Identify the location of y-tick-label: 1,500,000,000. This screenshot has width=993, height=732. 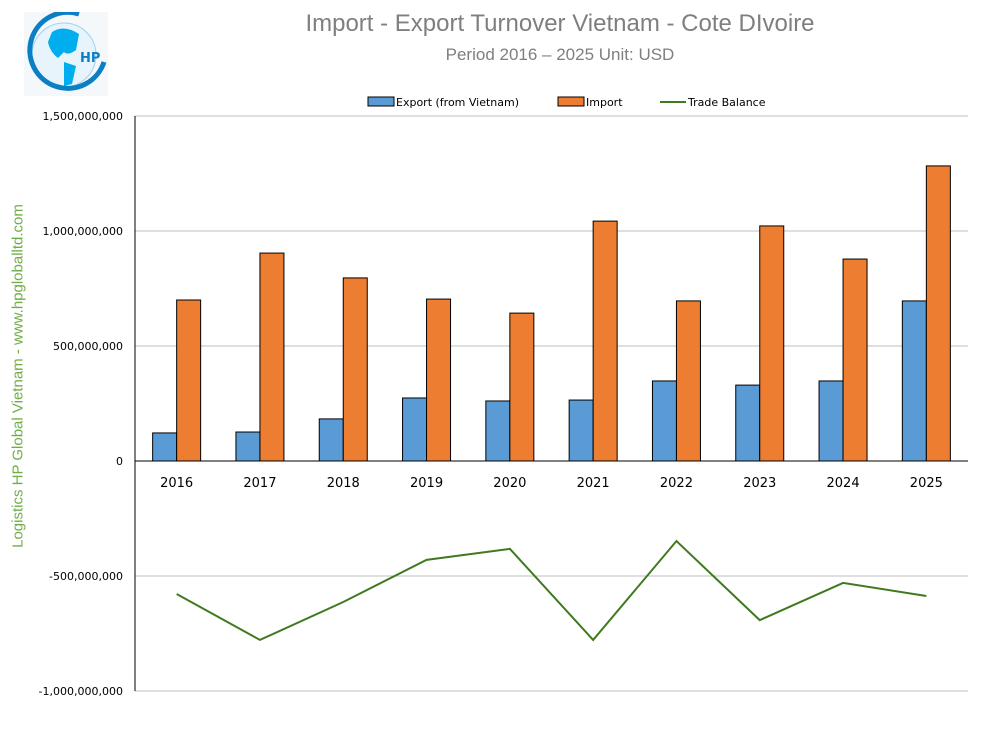
(83, 116).